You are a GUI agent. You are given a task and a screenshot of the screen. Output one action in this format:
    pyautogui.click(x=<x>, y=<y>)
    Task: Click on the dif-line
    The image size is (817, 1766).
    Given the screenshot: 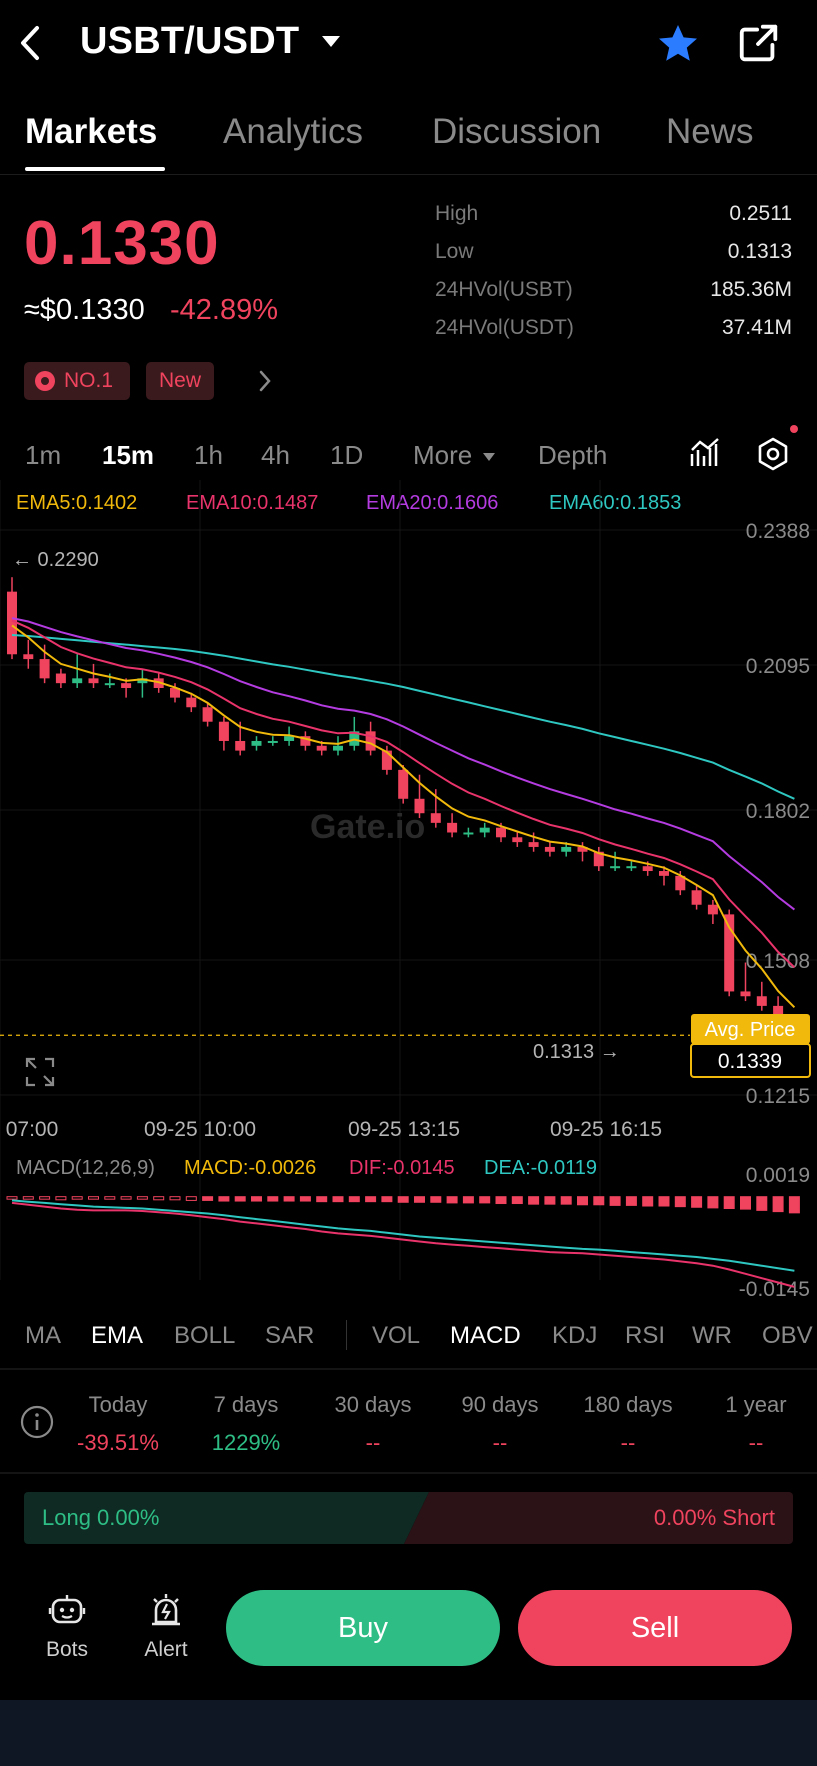 What is the action you would take?
    pyautogui.click(x=403, y=1244)
    